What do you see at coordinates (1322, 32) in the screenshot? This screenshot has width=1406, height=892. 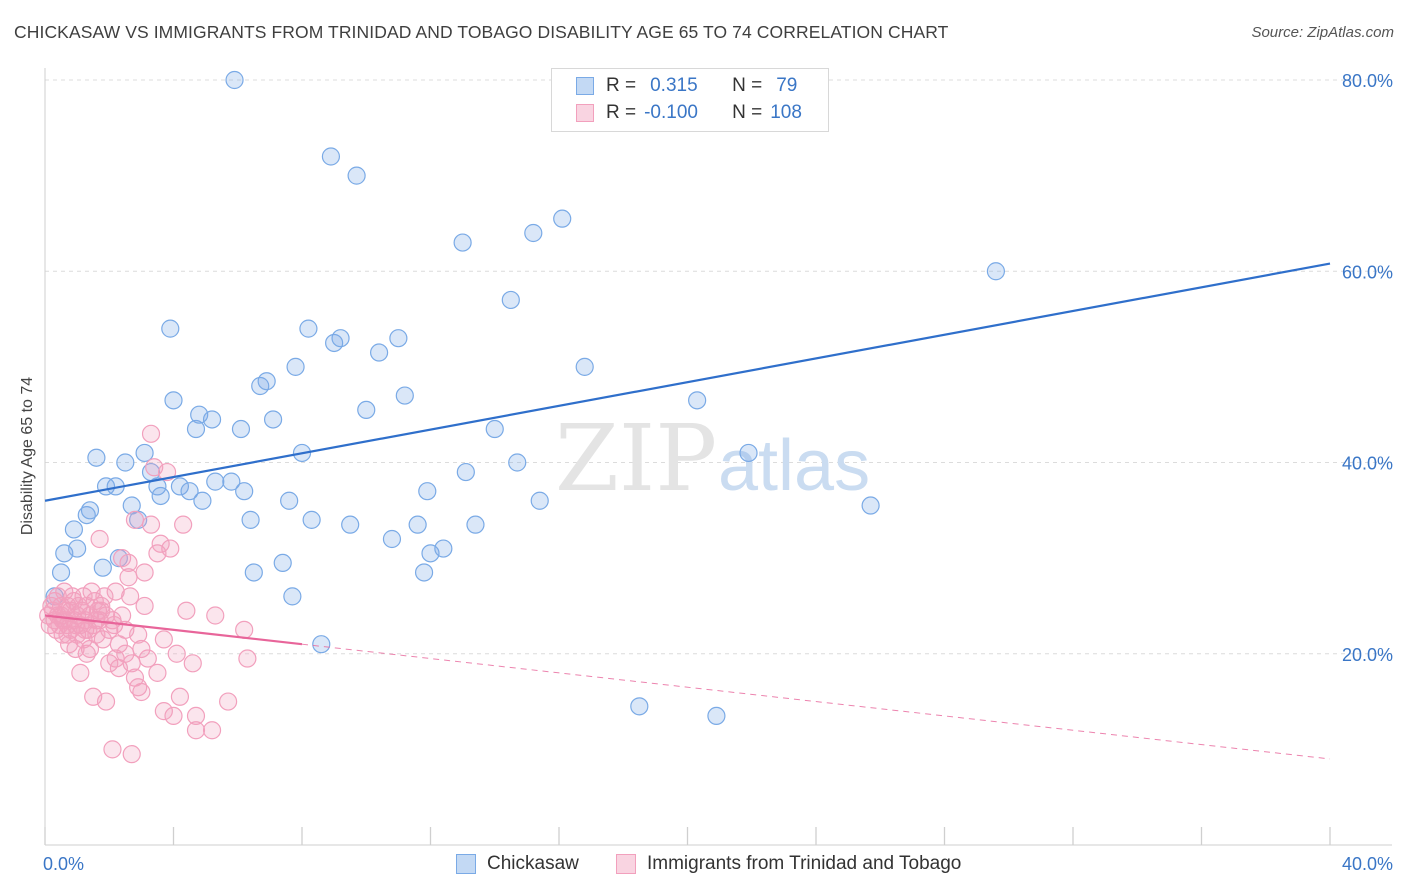 I see `chart-source: Source: ZipAtlas.com` at bounding box center [1322, 32].